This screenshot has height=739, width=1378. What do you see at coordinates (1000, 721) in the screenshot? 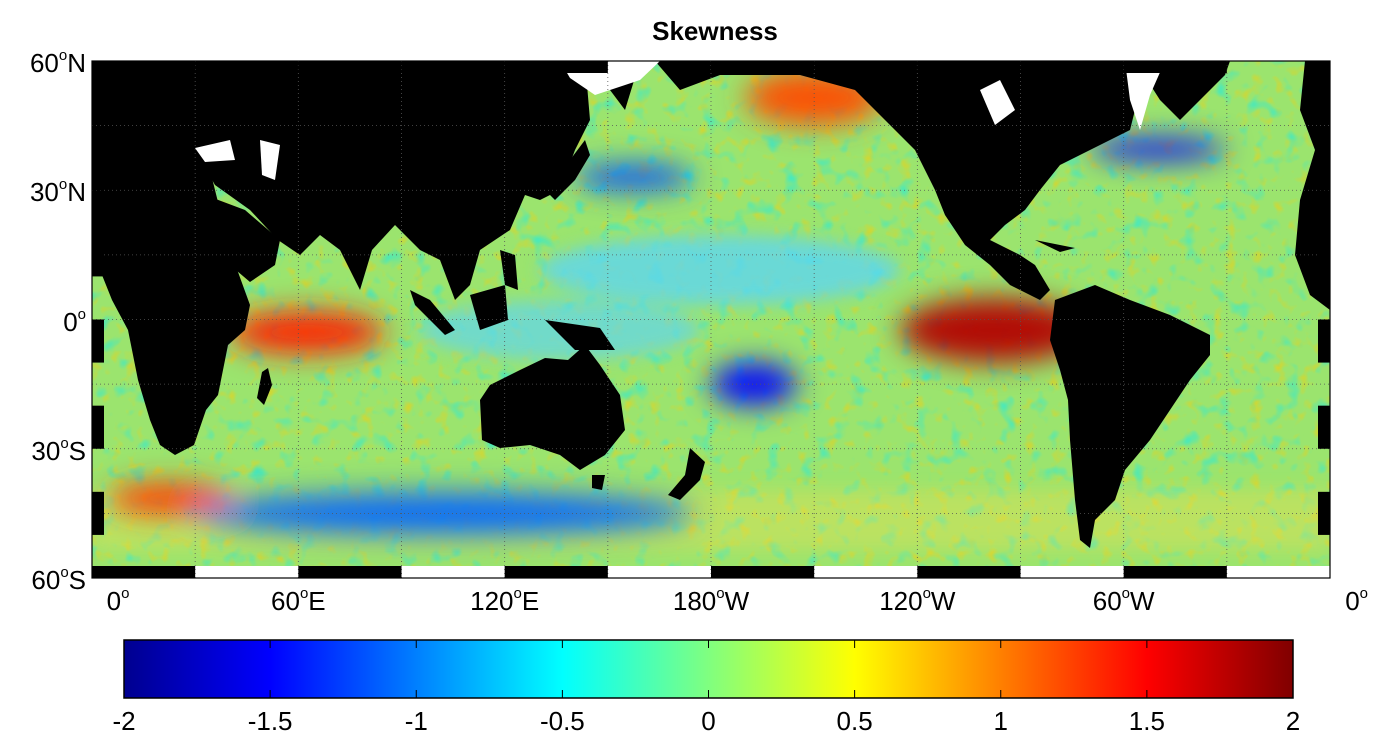
I see `colorbar-tick-label: 1` at bounding box center [1000, 721].